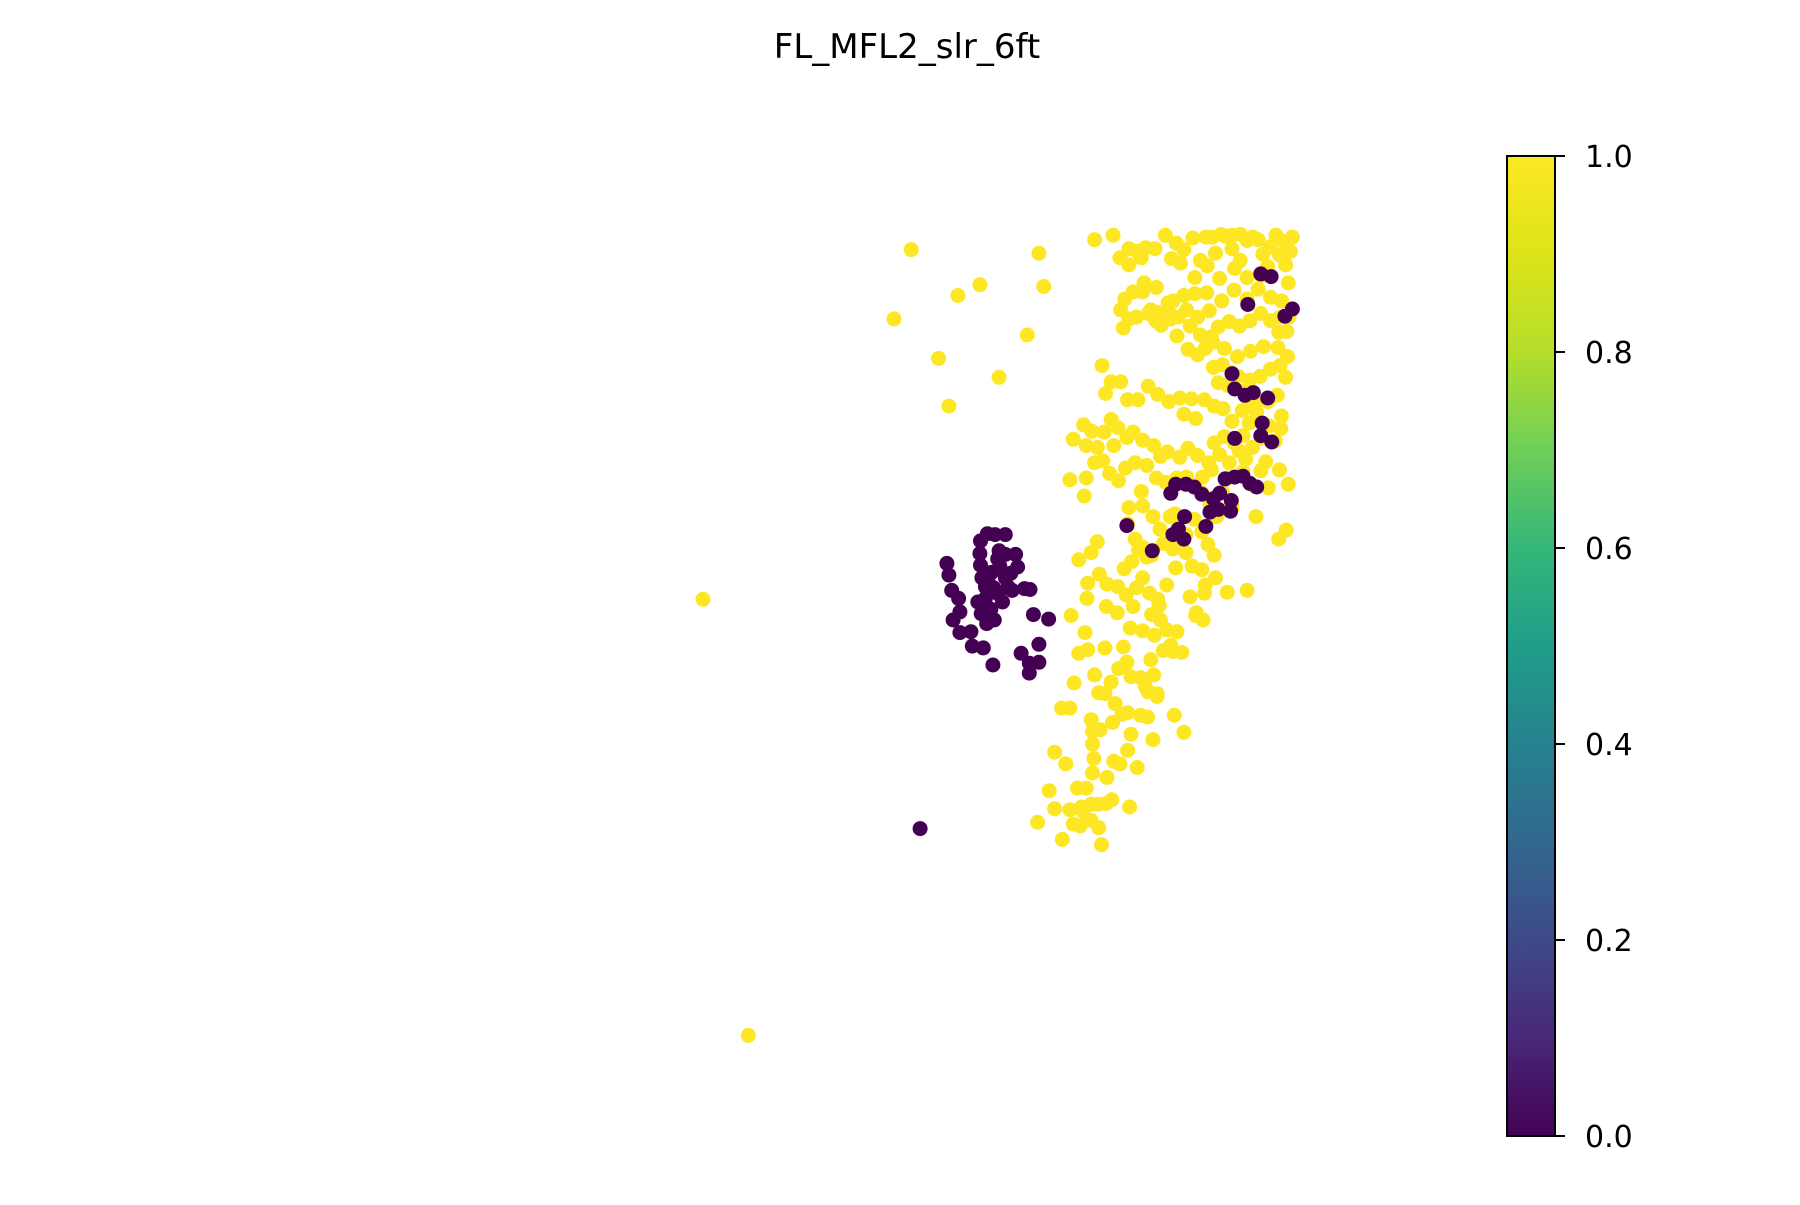  Describe the element at coordinates (1609, 745) in the screenshot. I see `colorbar-tick-label: 0.4` at that location.